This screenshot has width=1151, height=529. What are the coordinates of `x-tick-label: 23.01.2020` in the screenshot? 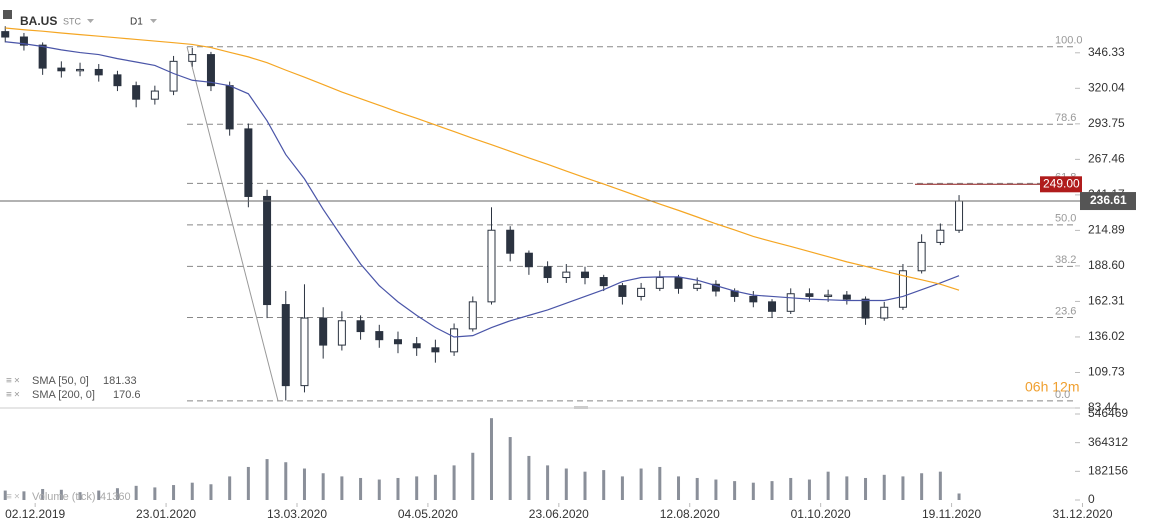 It's located at (166, 514).